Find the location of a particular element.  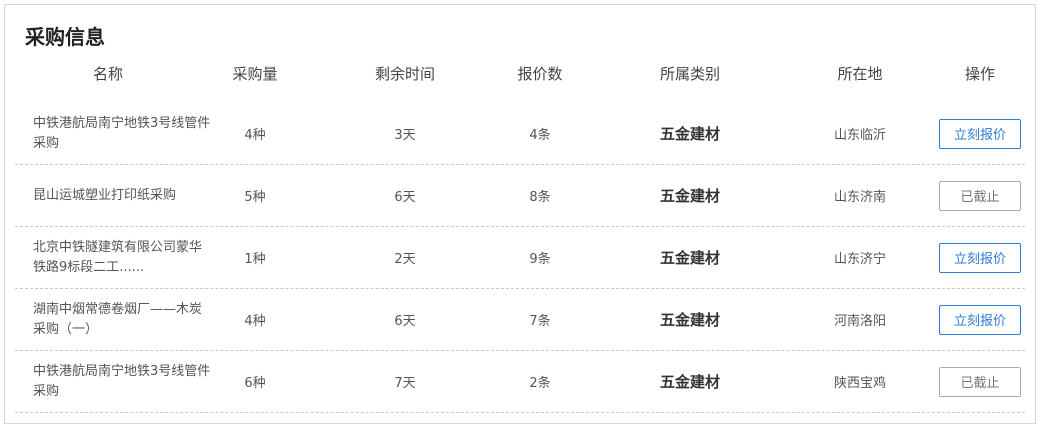

column-header-category: 所属类别 is located at coordinates (689, 74).